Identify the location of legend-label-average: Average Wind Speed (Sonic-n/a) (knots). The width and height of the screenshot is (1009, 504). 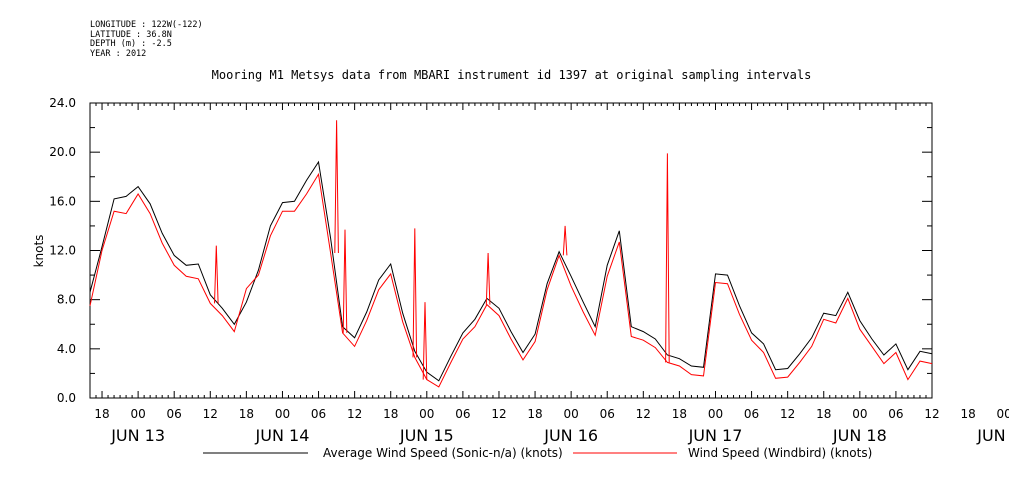
(443, 453).